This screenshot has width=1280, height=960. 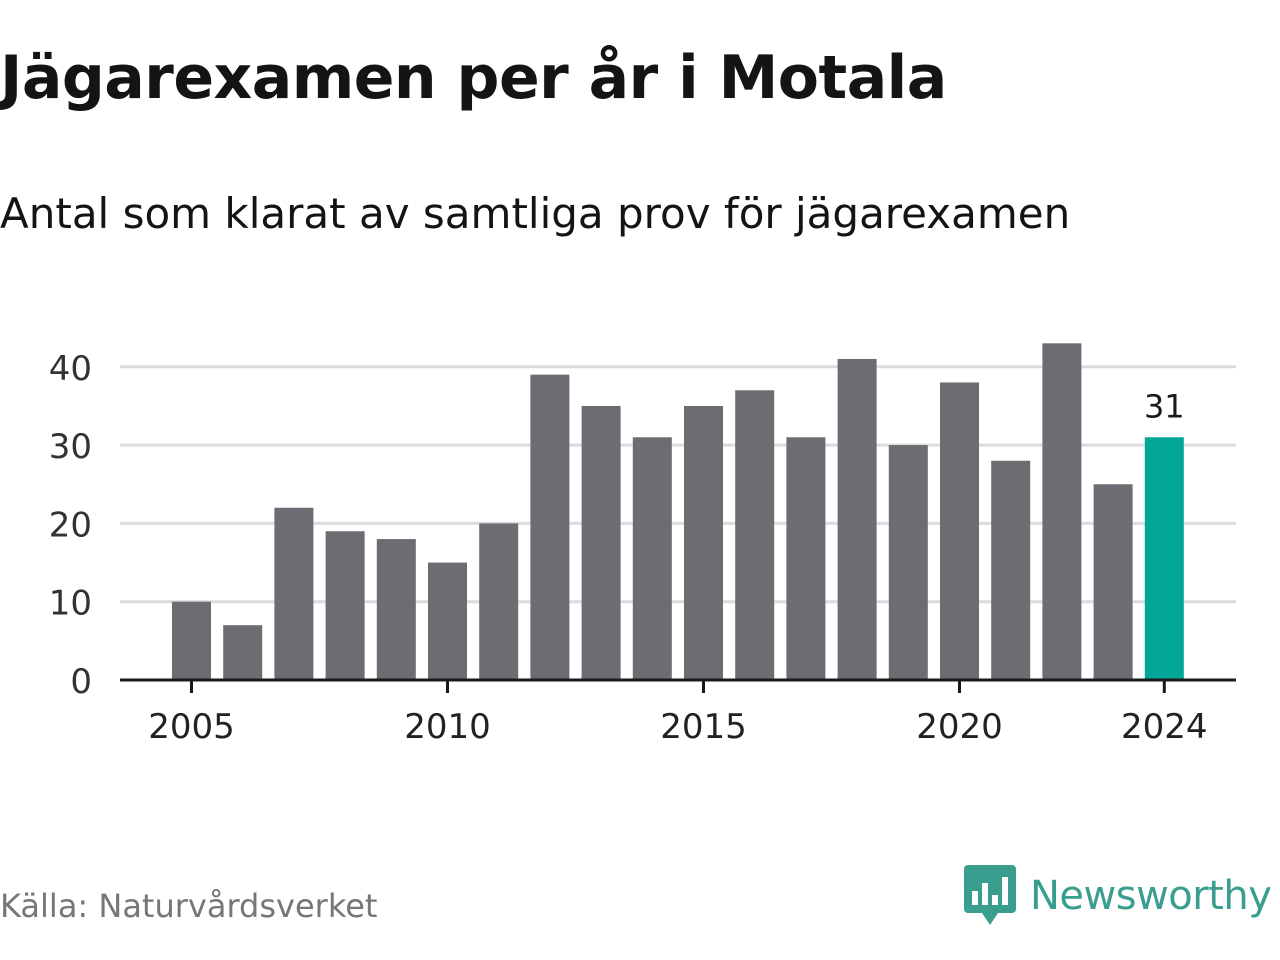 I want to click on bar-2013, so click(x=601, y=542).